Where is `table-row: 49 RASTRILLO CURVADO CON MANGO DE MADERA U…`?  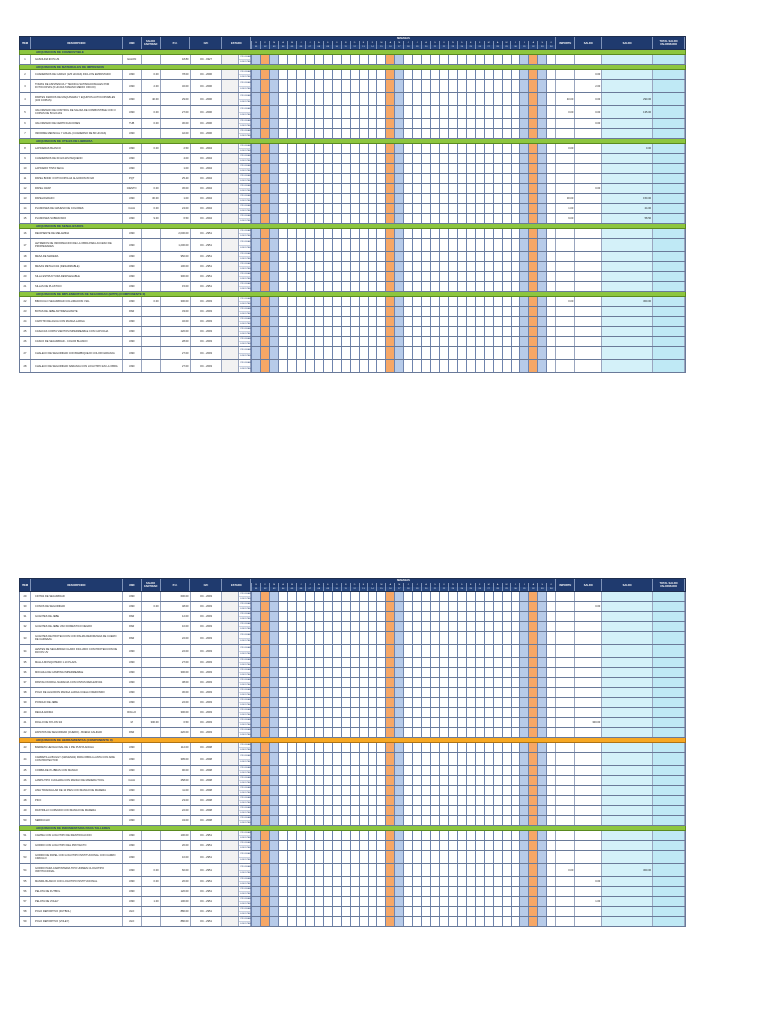
table-row: 49 RASTRILLO CURVADO CON MANGO DE MADERA U… is located at coordinates (352, 811).